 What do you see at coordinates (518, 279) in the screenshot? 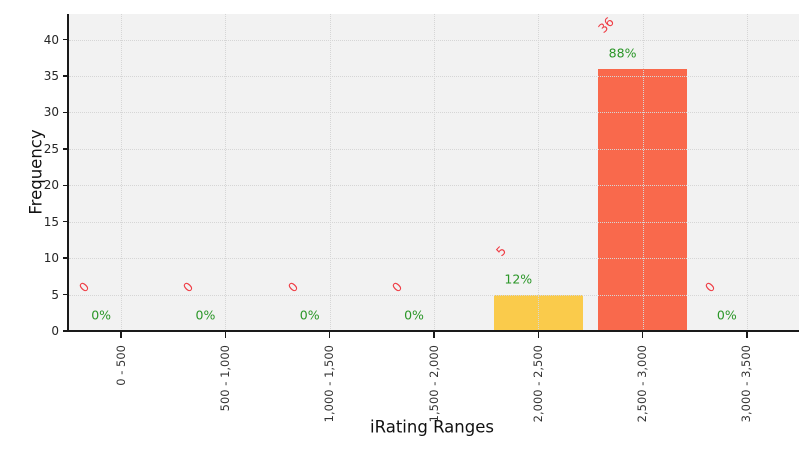
I see `bar-percent-label: 12%` at bounding box center [518, 279].